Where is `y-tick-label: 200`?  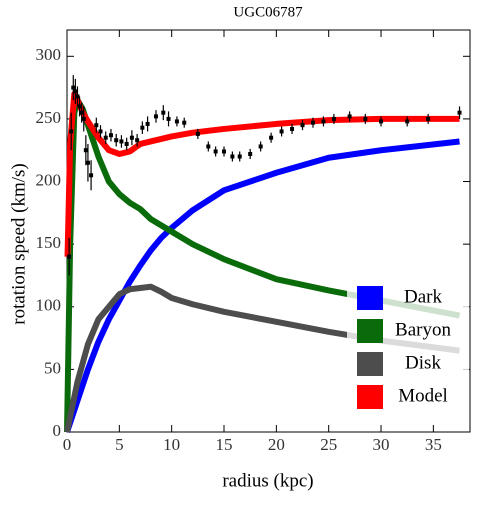
y-tick-label: 200 is located at coordinates (49, 179).